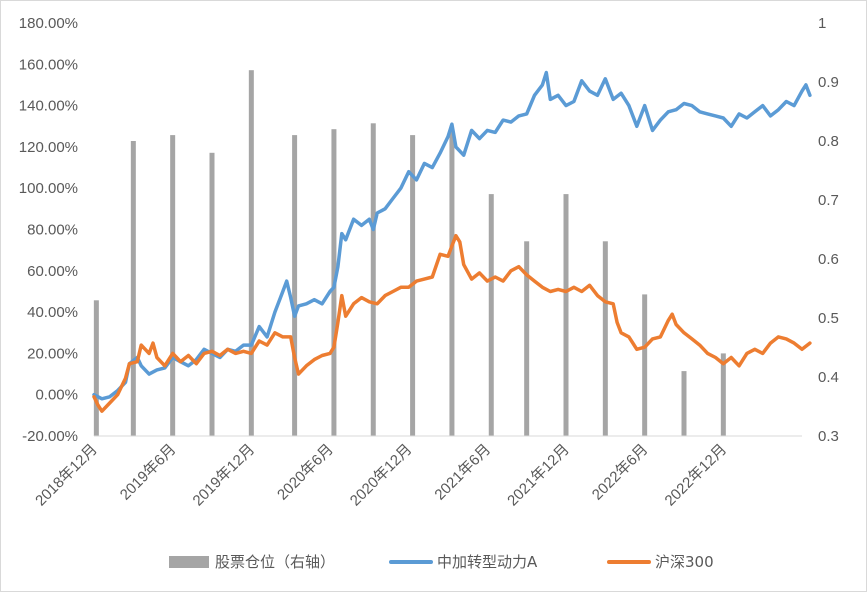 This screenshot has width=867, height=592. What do you see at coordinates (52, 230) in the screenshot?
I see `left-axis-tick-label: 80.00%` at bounding box center [52, 230].